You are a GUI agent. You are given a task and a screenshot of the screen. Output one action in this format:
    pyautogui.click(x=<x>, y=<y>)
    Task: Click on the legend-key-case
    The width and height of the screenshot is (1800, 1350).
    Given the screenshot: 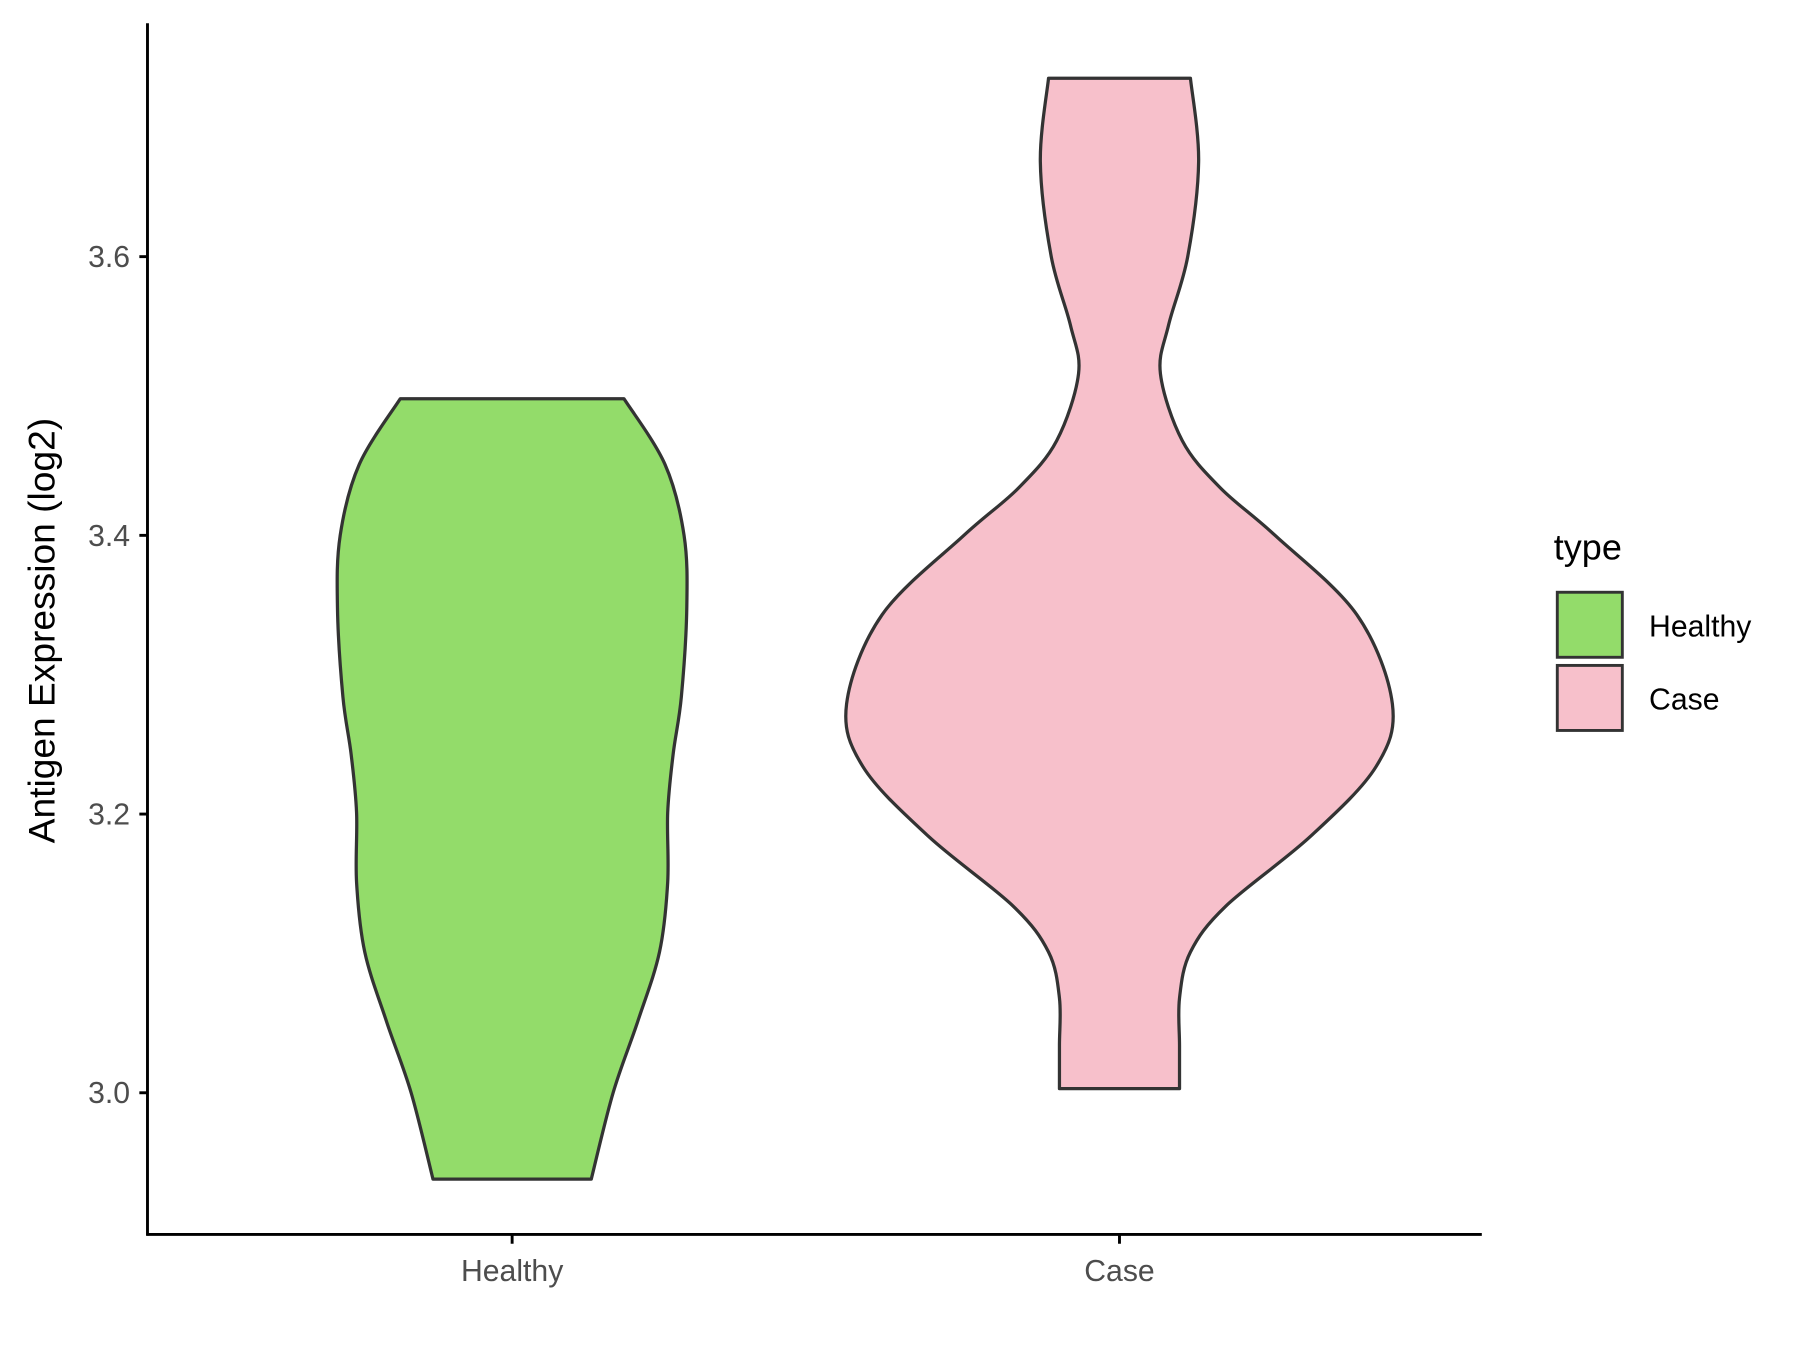 What is the action you would take?
    pyautogui.click(x=1589, y=697)
    